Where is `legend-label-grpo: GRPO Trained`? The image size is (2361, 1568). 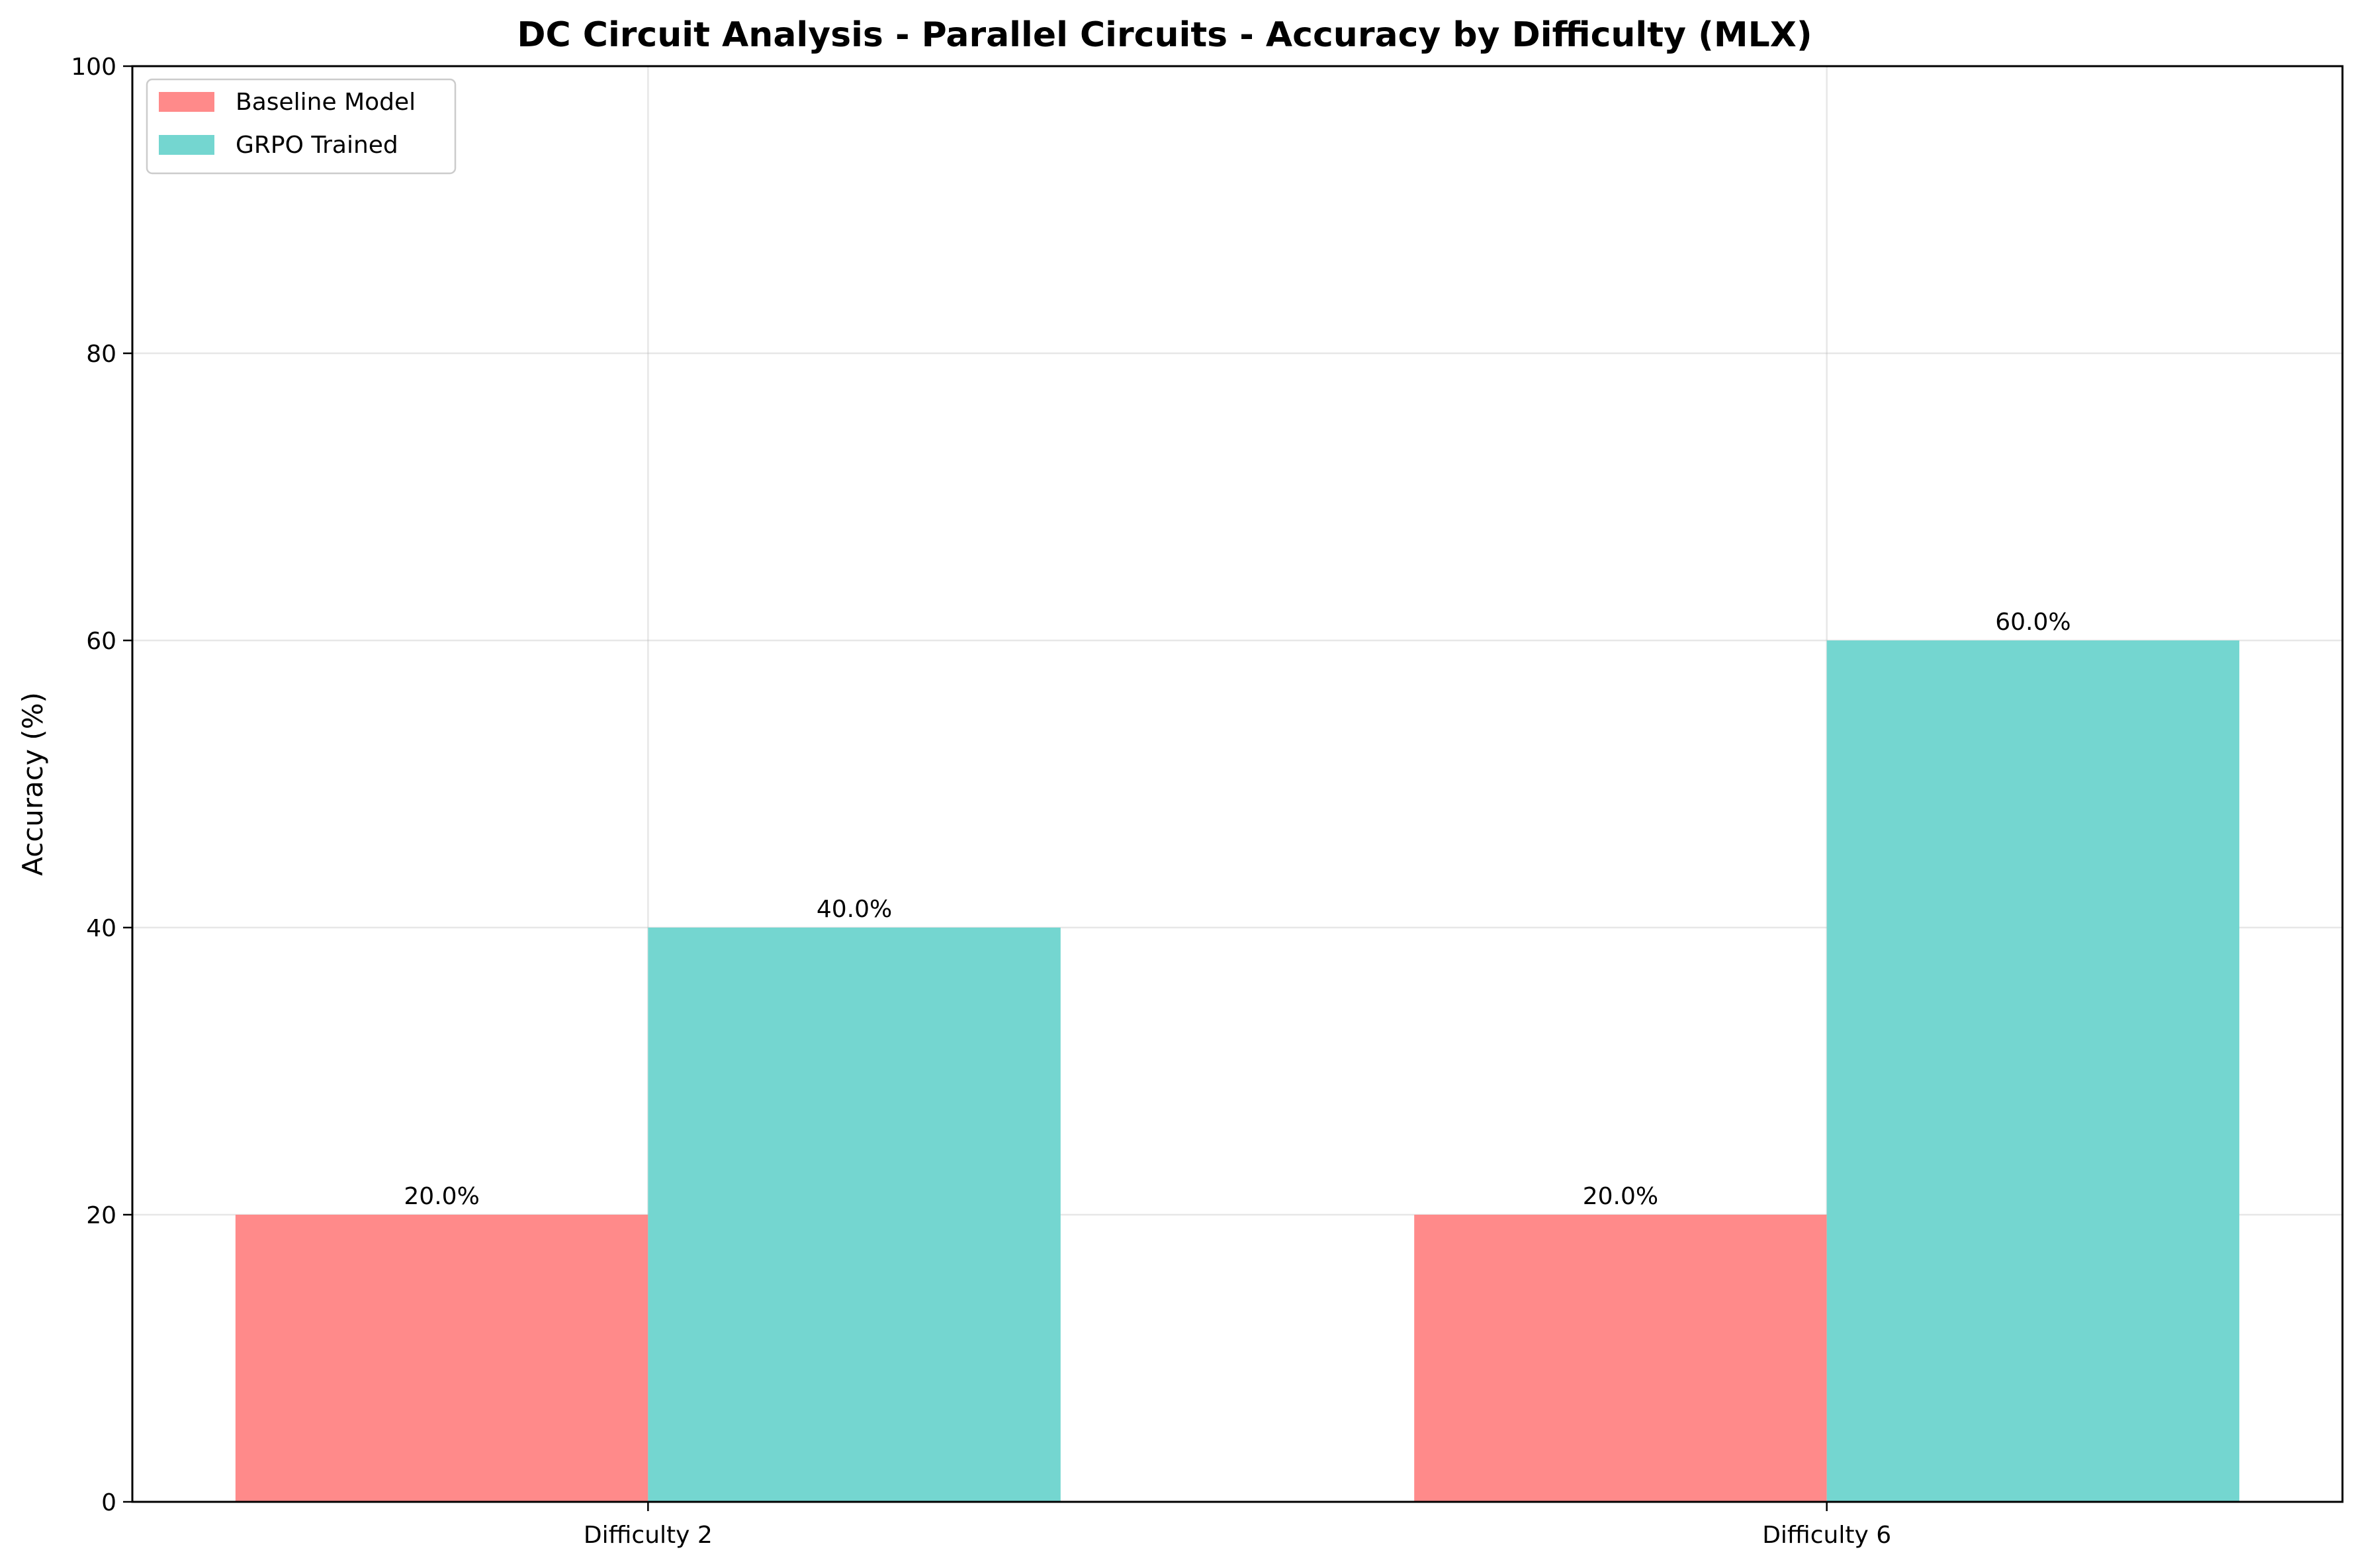 legend-label-grpo: GRPO Trained is located at coordinates (317, 146).